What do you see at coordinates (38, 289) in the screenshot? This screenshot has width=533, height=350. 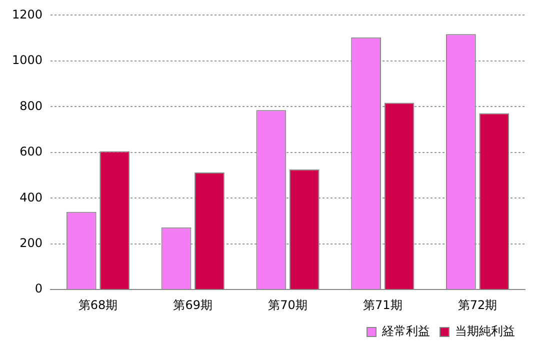 I see `y-tick-label: 0` at bounding box center [38, 289].